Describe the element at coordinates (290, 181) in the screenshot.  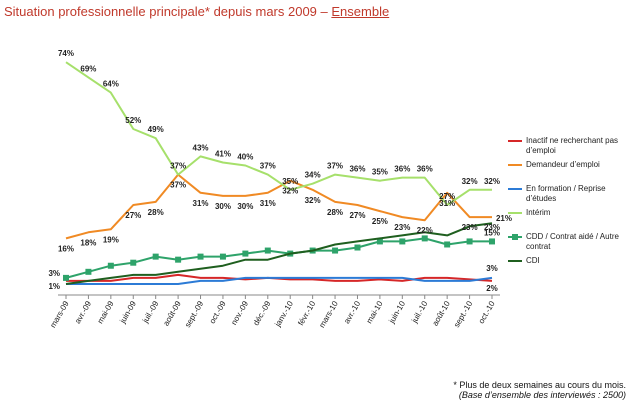
I see `data-label: 35%` at that location.